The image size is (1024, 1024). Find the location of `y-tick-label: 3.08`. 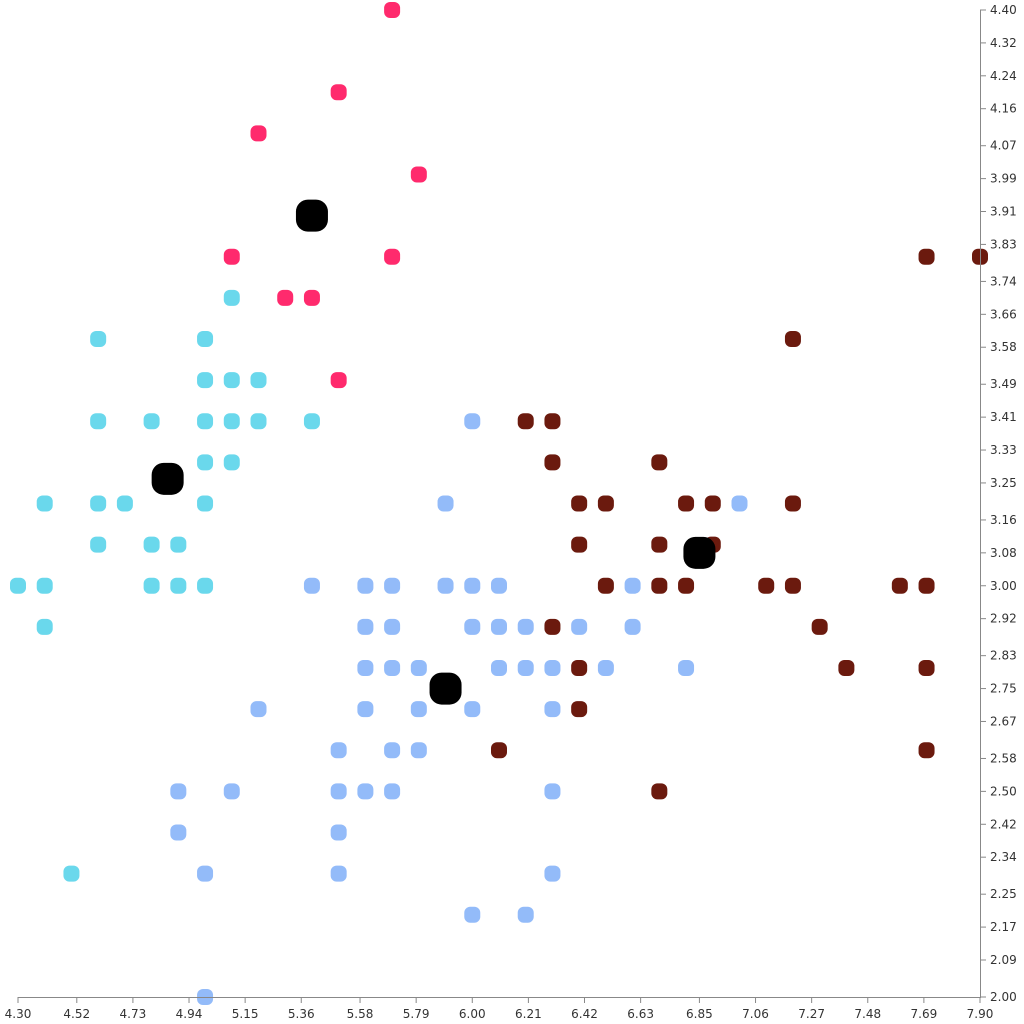

y-tick-label: 3.08 is located at coordinates (1003, 553).